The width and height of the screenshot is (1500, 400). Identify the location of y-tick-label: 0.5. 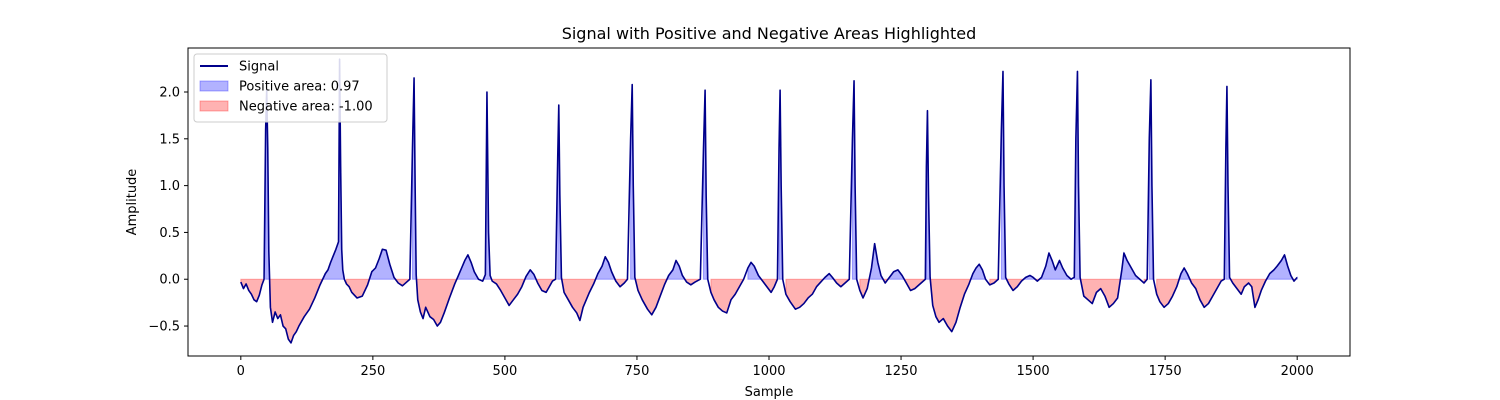
(169, 233).